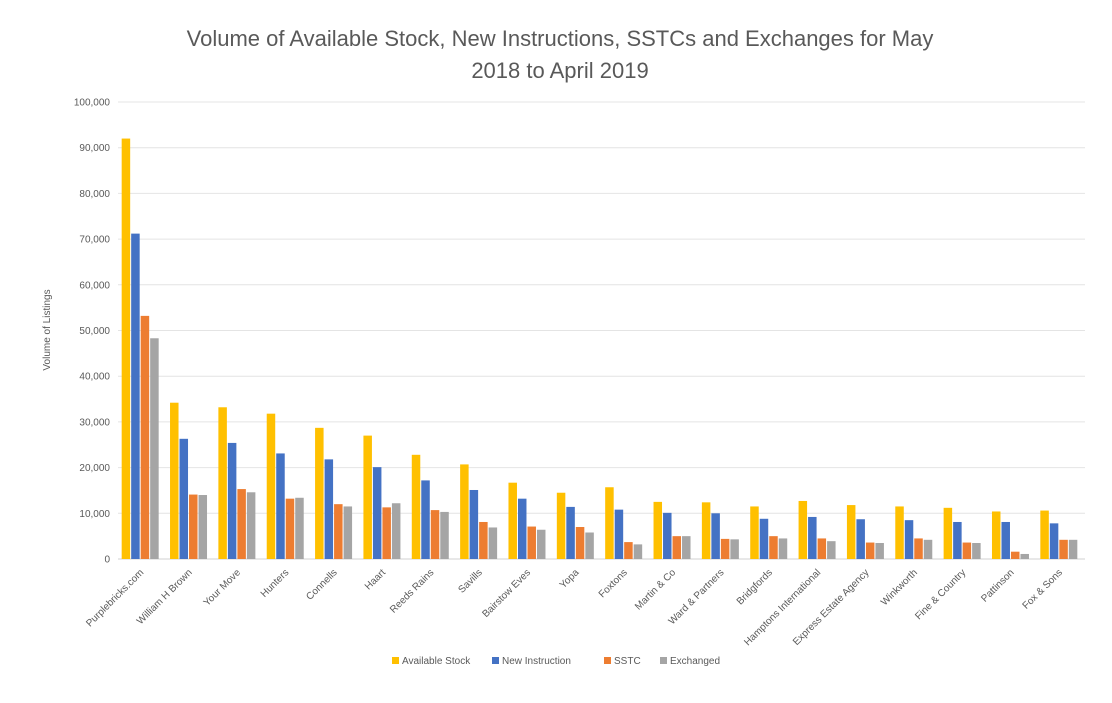 The height and width of the screenshot is (703, 1112). Describe the element at coordinates (275, 583) in the screenshot. I see `x-tick-label: Hunters` at that location.